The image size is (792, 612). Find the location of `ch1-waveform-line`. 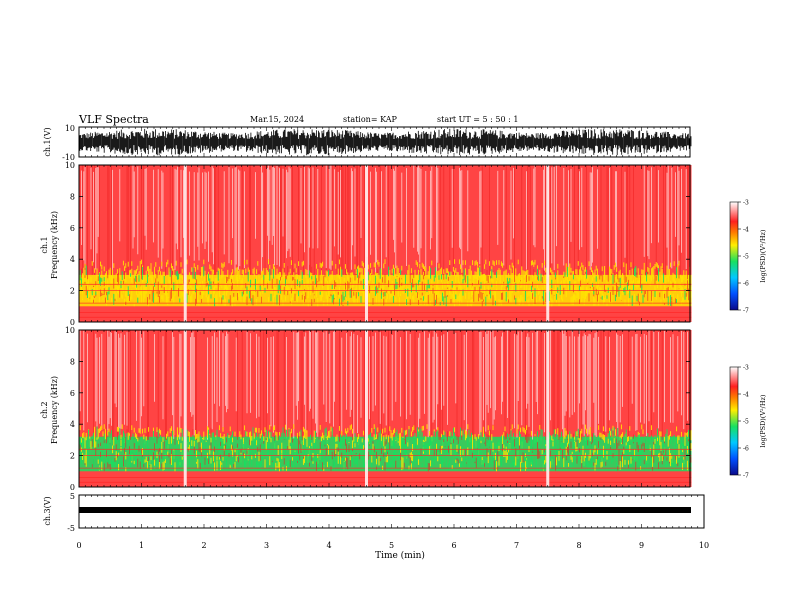

ch1-waveform-line is located at coordinates (385, 142).